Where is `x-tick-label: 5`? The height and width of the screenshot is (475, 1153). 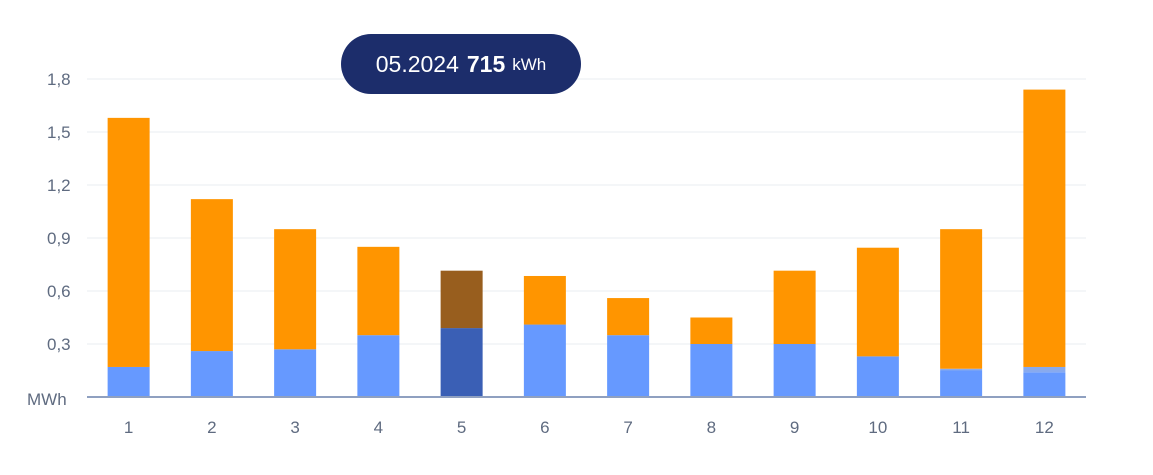 x-tick-label: 5 is located at coordinates (461, 427).